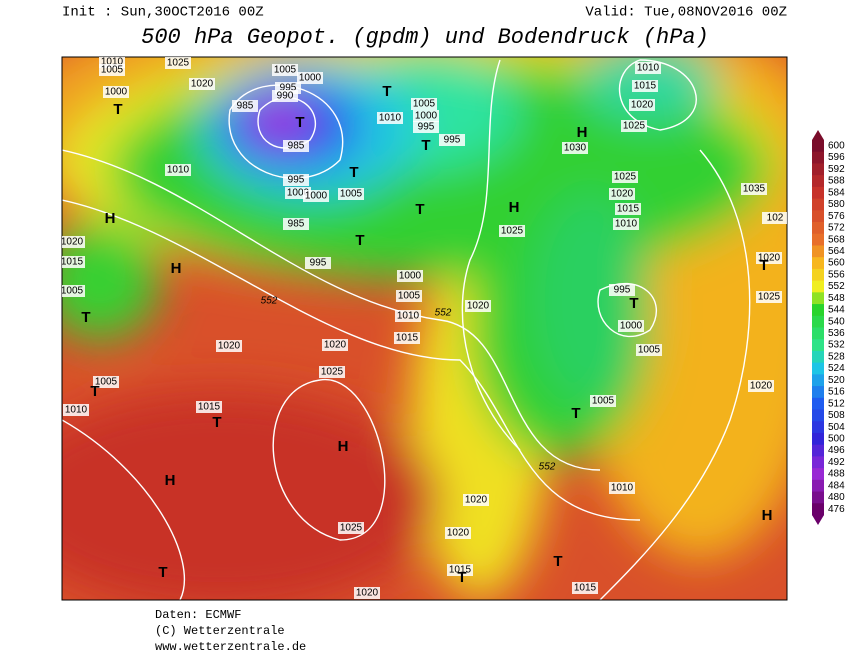 This screenshot has height=657, width=850. Describe the element at coordinates (163, 13) in the screenshot. I see `init-time: Init : Sun,30OCT2016 00Z` at that location.